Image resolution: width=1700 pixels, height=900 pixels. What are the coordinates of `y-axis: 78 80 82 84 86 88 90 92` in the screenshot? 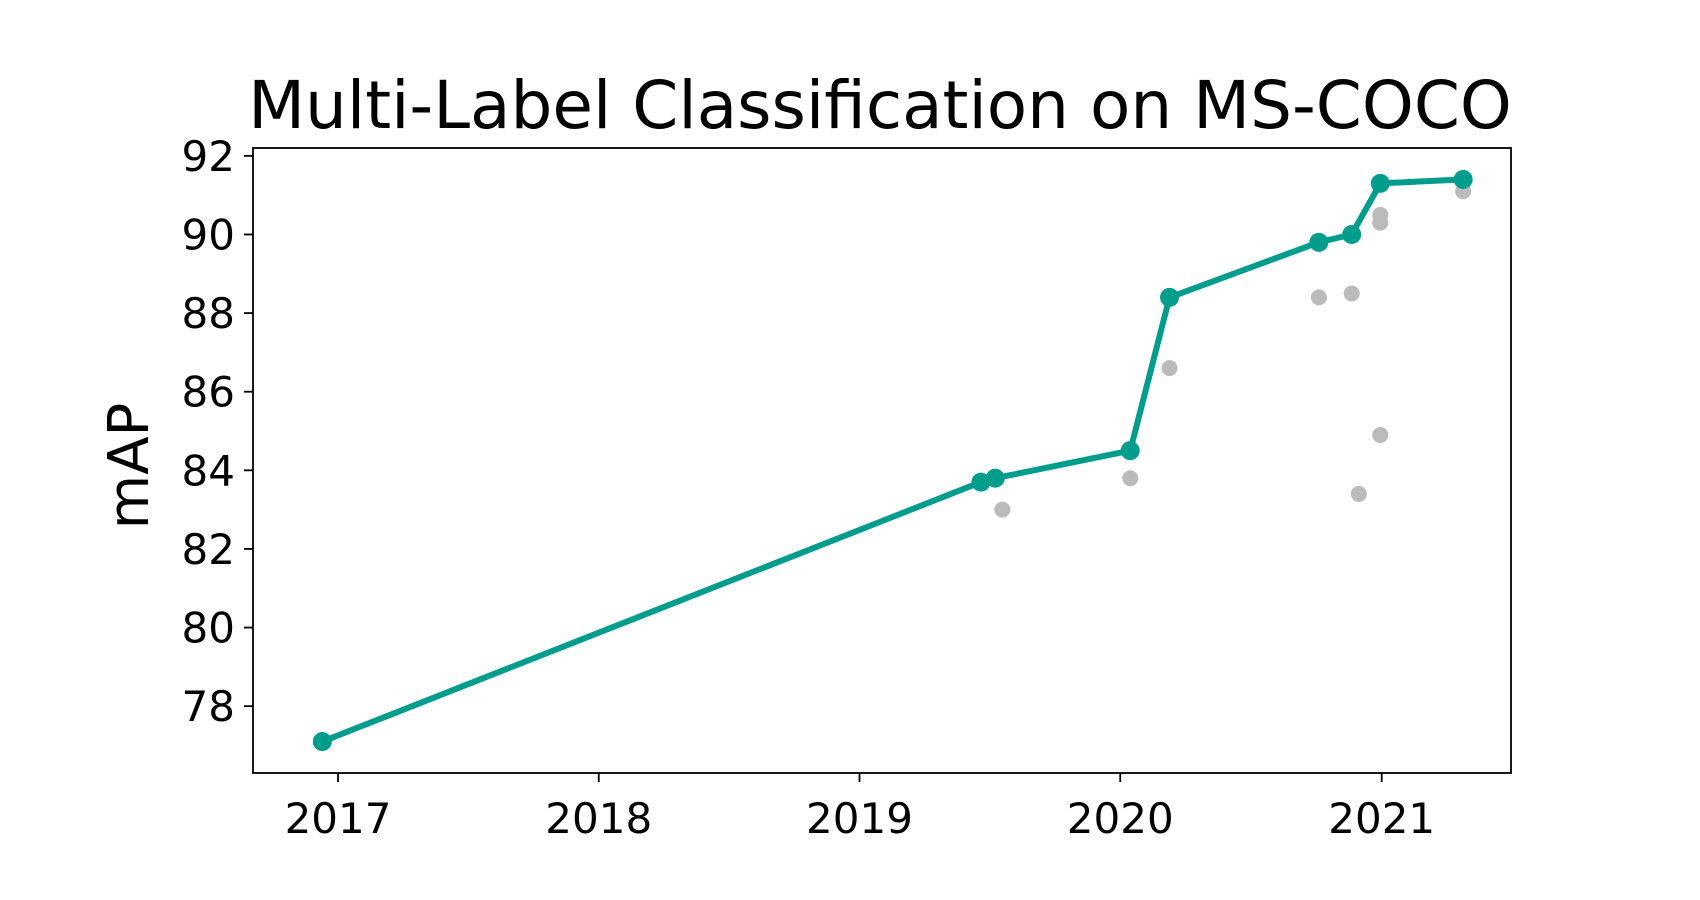 It's located at (217, 431).